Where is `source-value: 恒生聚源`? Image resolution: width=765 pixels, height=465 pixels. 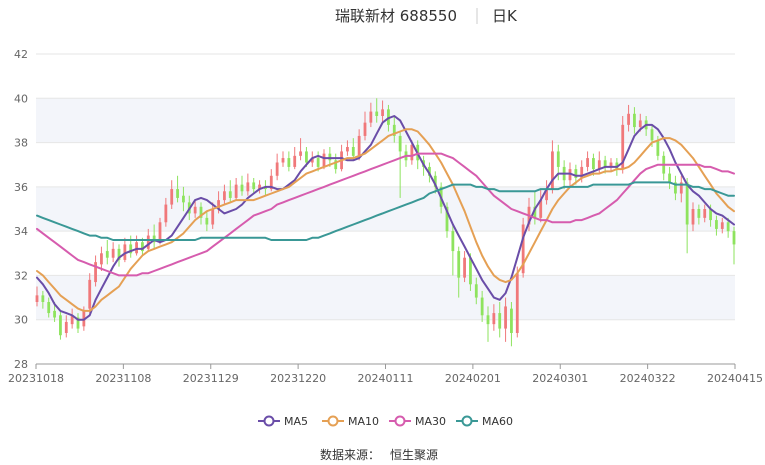 source-value: 恒生聚源 is located at coordinates (414, 455).